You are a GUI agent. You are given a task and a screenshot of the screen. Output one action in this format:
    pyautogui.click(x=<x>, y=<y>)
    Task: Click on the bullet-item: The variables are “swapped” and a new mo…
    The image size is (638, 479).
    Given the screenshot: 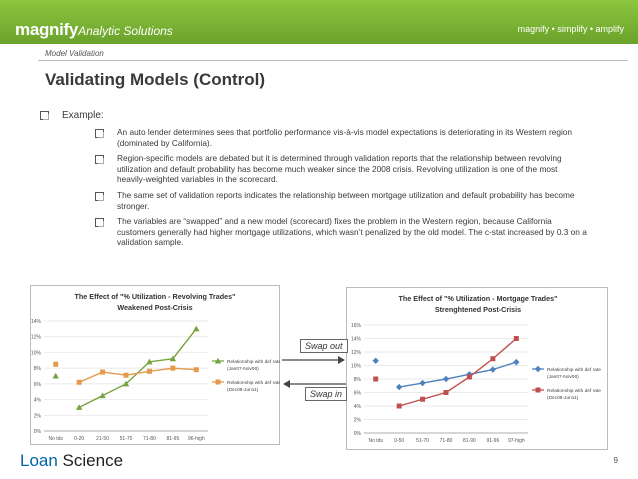 What is the action you would take?
    pyautogui.click(x=341, y=232)
    